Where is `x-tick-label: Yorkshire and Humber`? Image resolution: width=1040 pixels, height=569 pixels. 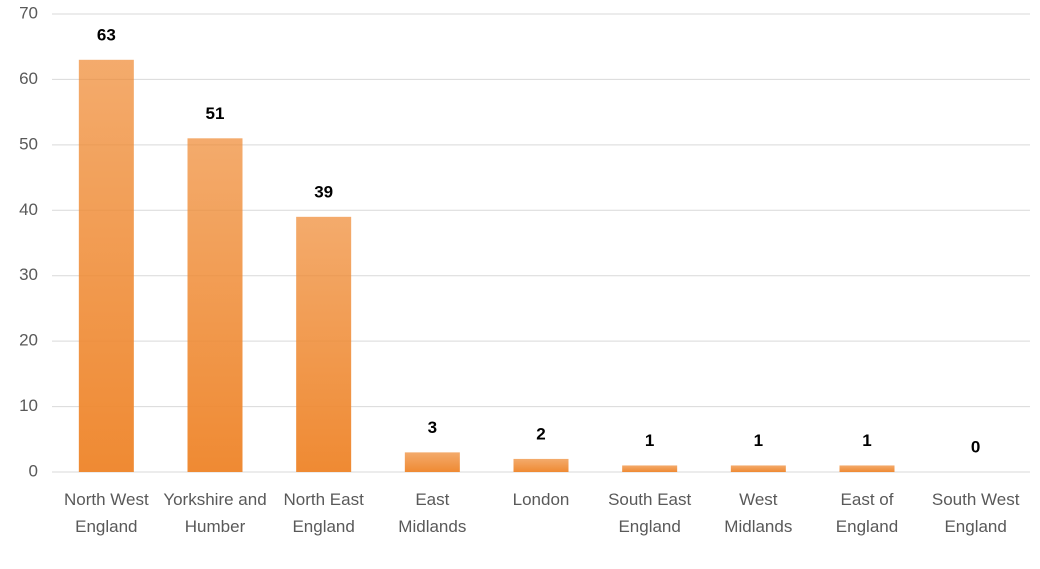 x-tick-label: Yorkshire and Humber is located at coordinates (215, 513).